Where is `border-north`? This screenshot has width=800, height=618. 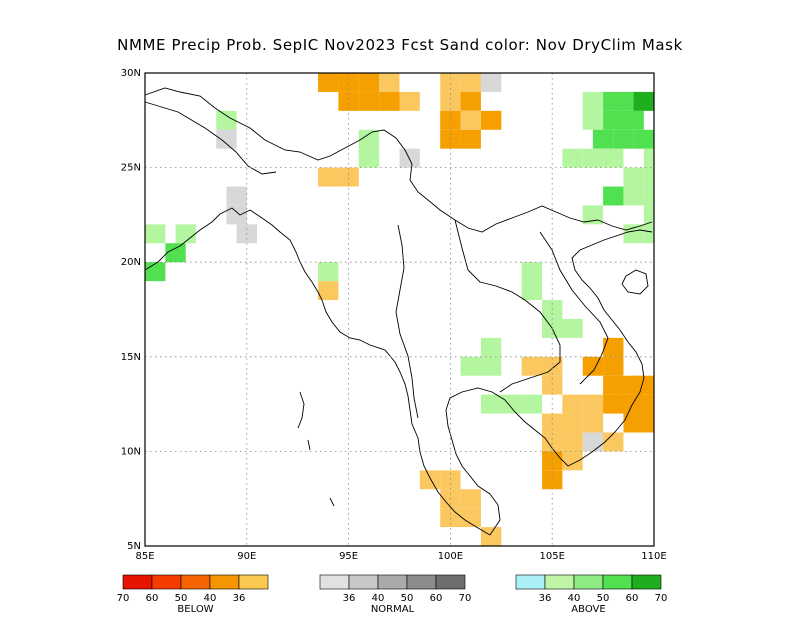 border-north is located at coordinates (371, 160).